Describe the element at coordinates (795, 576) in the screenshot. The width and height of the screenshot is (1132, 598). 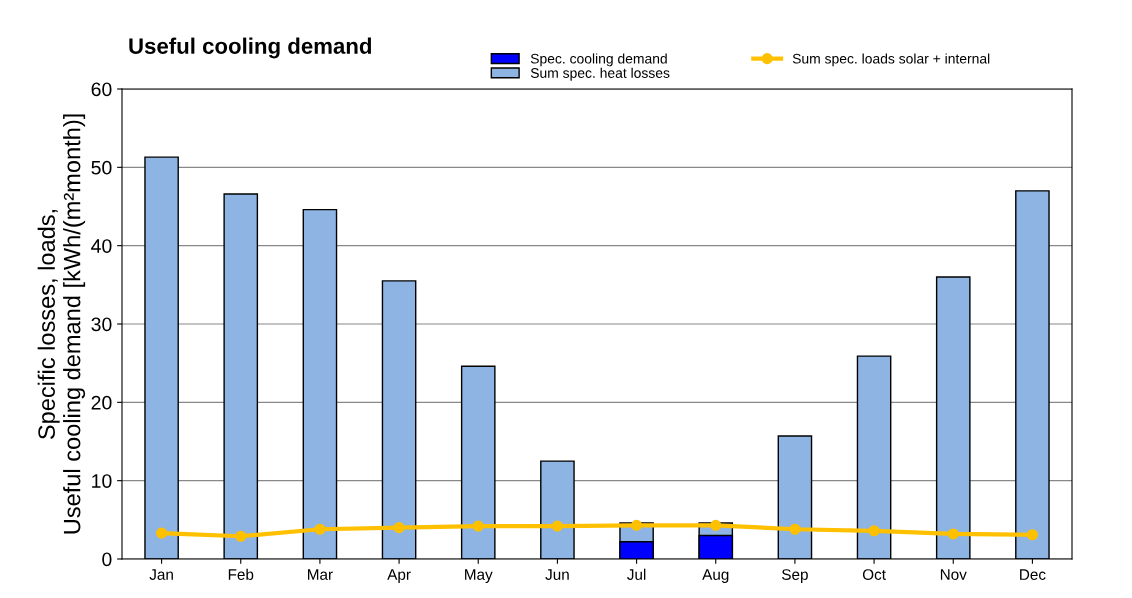
I see `x-tick-label: Sep` at that location.